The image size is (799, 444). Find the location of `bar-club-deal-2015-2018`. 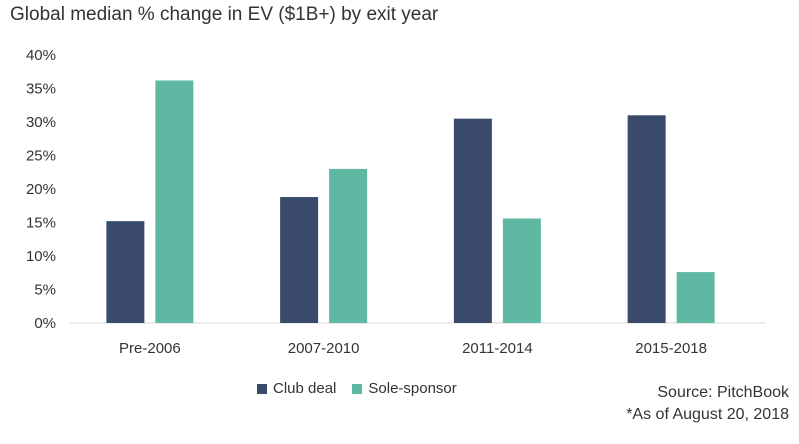

bar-club-deal-2015-2018 is located at coordinates (646, 219).